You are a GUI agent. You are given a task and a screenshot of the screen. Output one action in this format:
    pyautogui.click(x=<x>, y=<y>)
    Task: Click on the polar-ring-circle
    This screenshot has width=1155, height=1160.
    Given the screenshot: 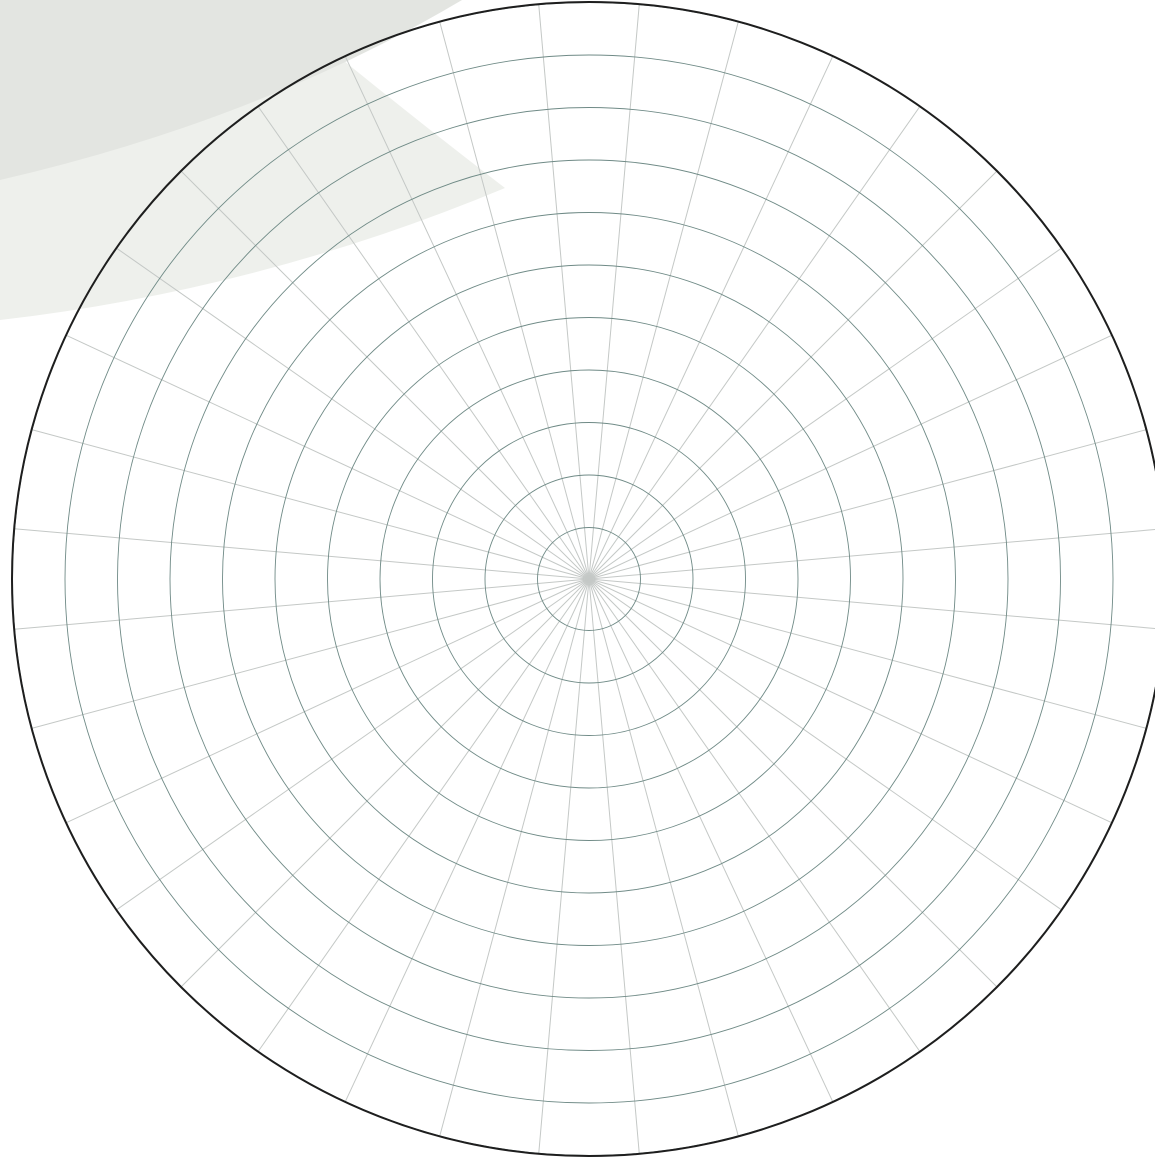 What is the action you would take?
    pyautogui.click(x=589, y=579)
    